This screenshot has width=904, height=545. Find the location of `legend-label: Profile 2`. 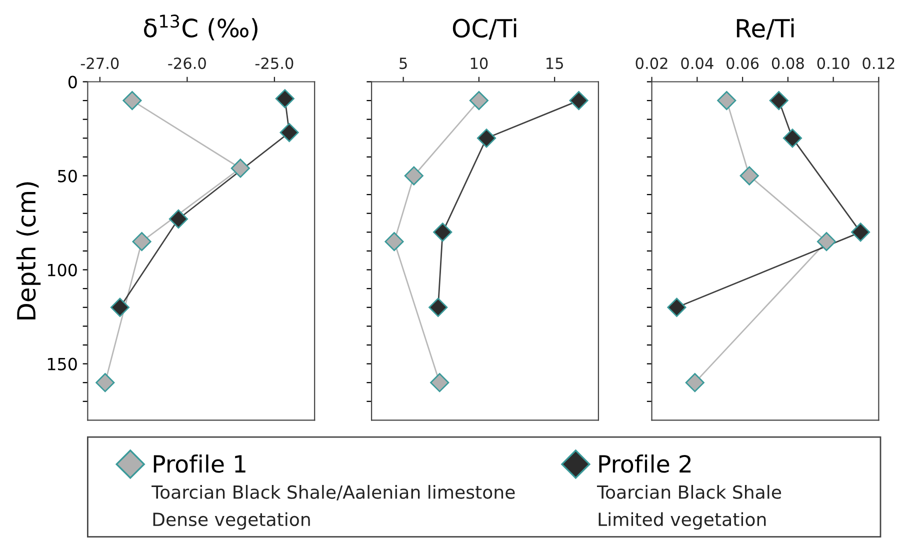

legend-label: Profile 2 is located at coordinates (645, 463).